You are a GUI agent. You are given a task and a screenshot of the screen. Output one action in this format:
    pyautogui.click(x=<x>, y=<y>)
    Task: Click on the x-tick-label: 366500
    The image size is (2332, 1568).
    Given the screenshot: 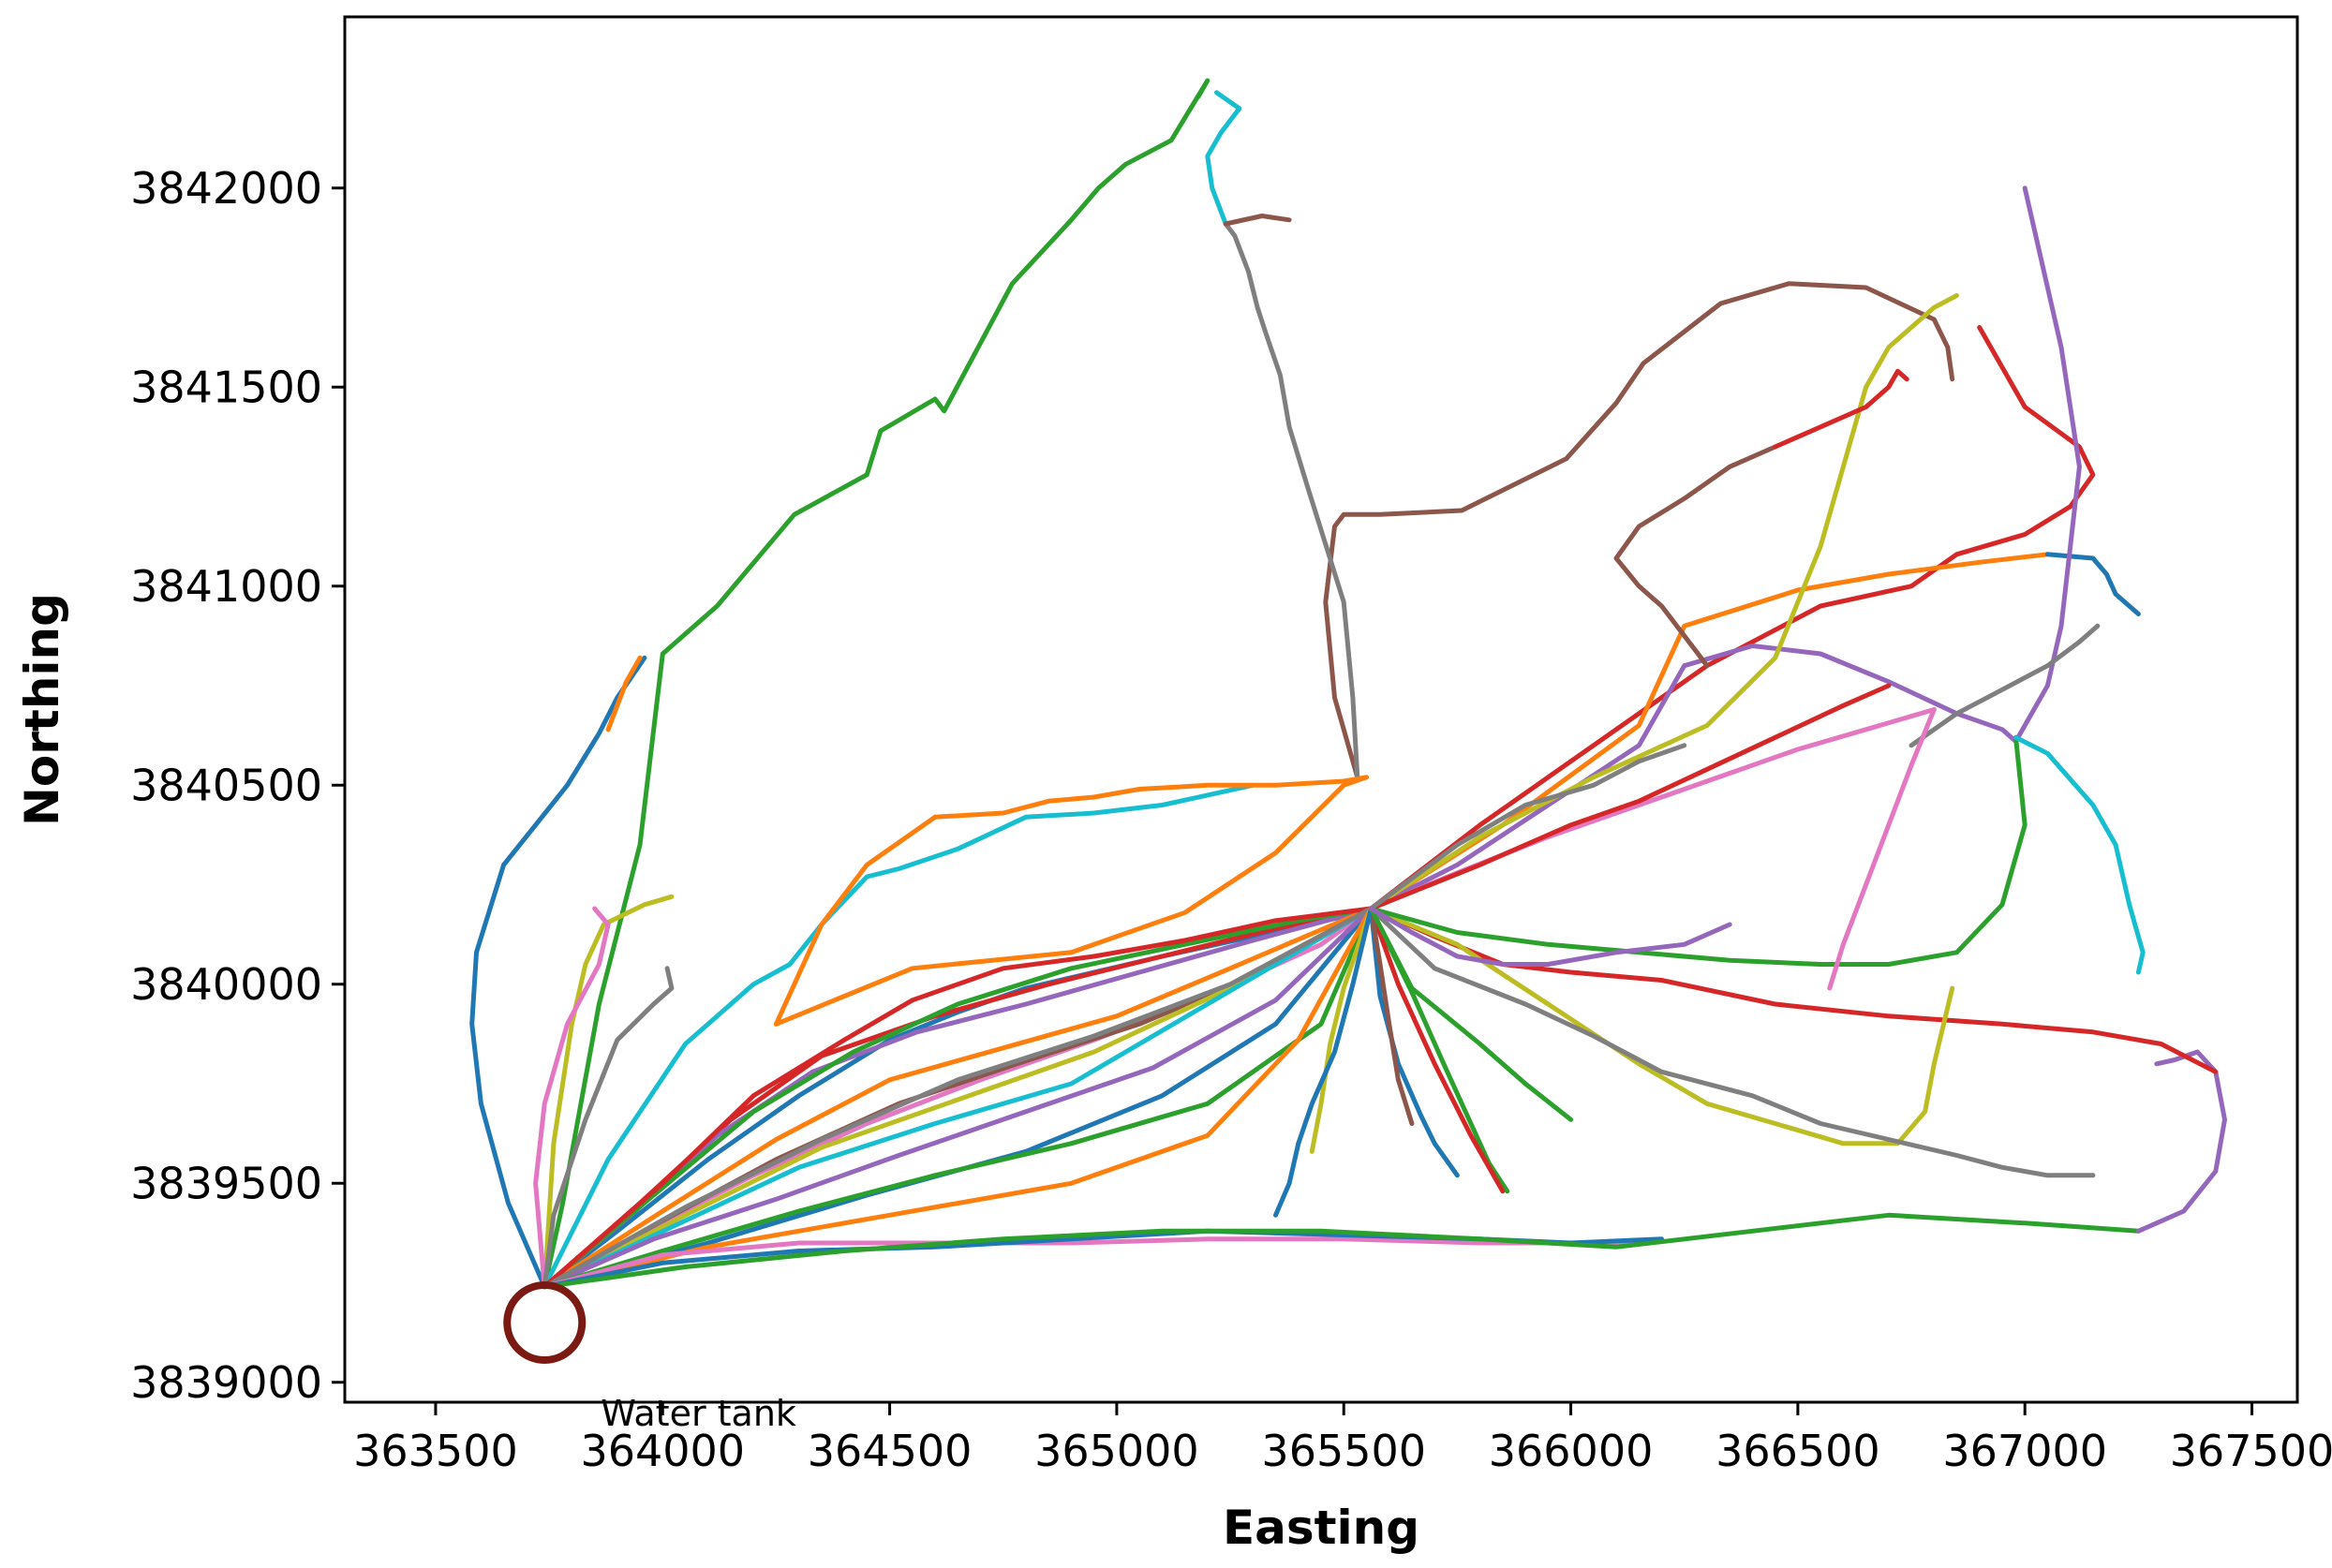 What is the action you would take?
    pyautogui.click(x=1798, y=1451)
    